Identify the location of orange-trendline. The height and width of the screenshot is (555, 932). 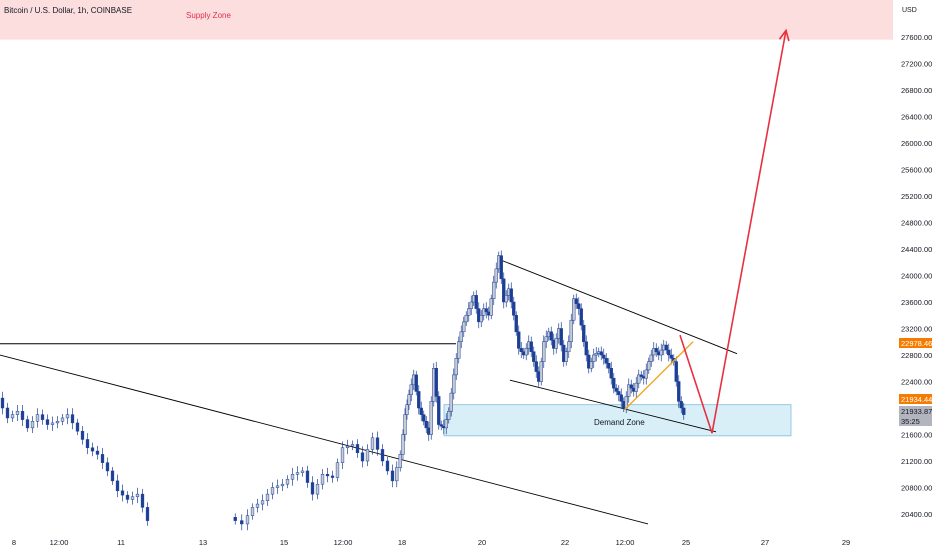
(659, 375).